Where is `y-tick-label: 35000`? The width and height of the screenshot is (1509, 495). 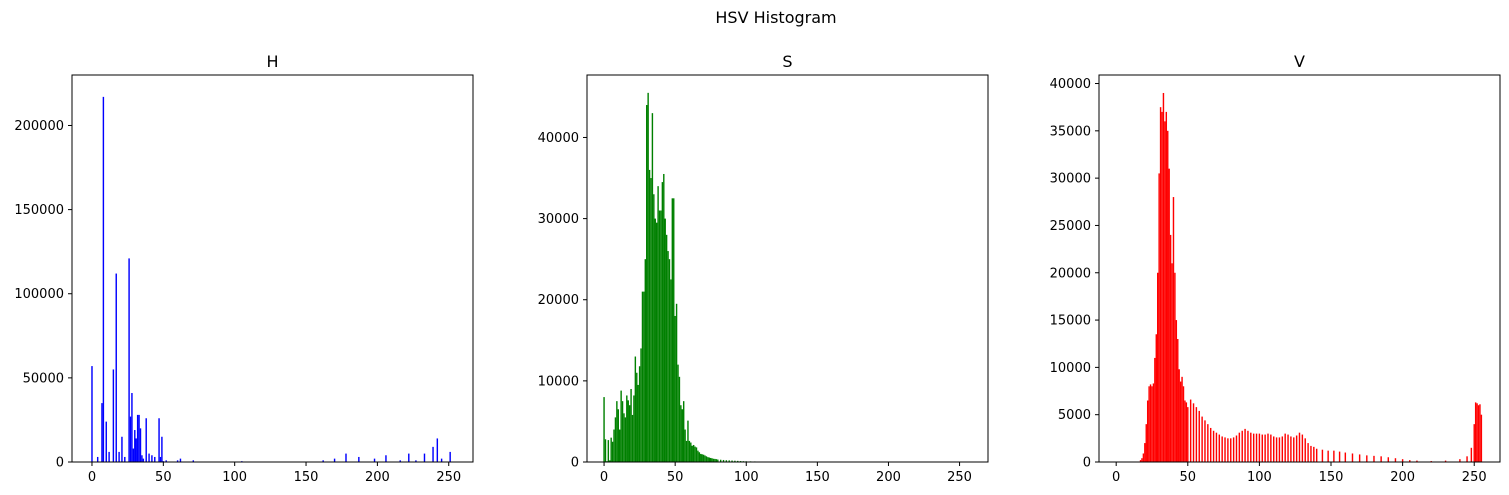 y-tick-label: 35000 is located at coordinates (1070, 131).